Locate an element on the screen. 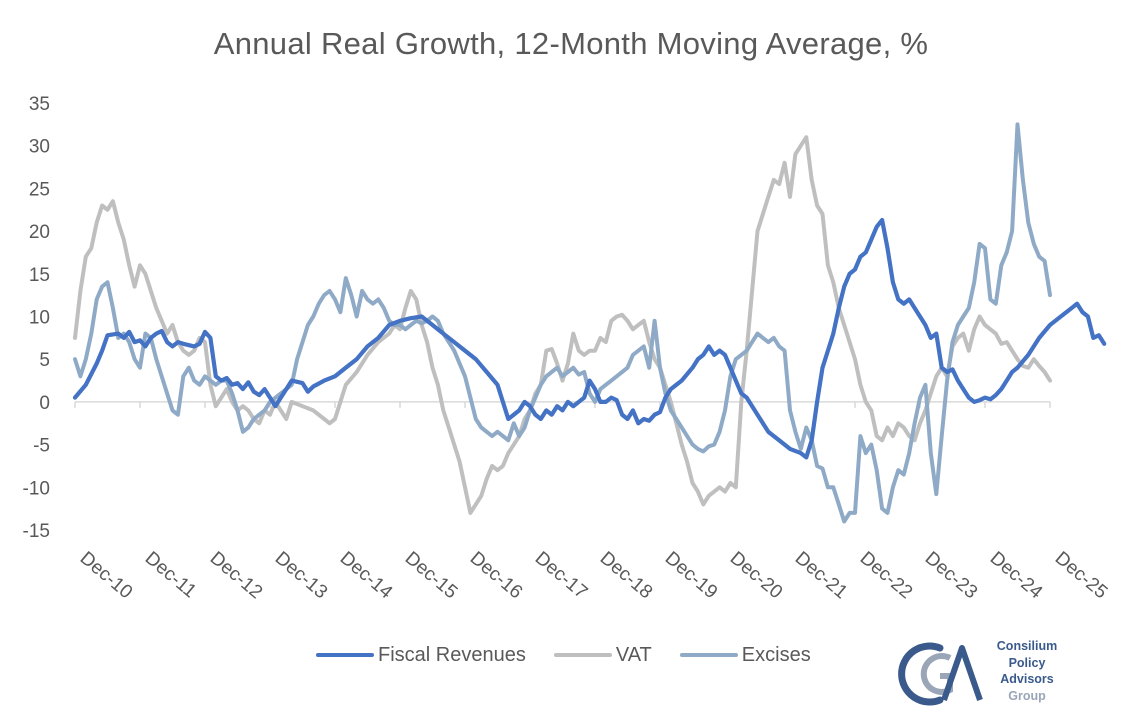 Image resolution: width=1142 pixels, height=719 pixels. legend: Fiscal Revenues VAT Excises is located at coordinates (577, 655).